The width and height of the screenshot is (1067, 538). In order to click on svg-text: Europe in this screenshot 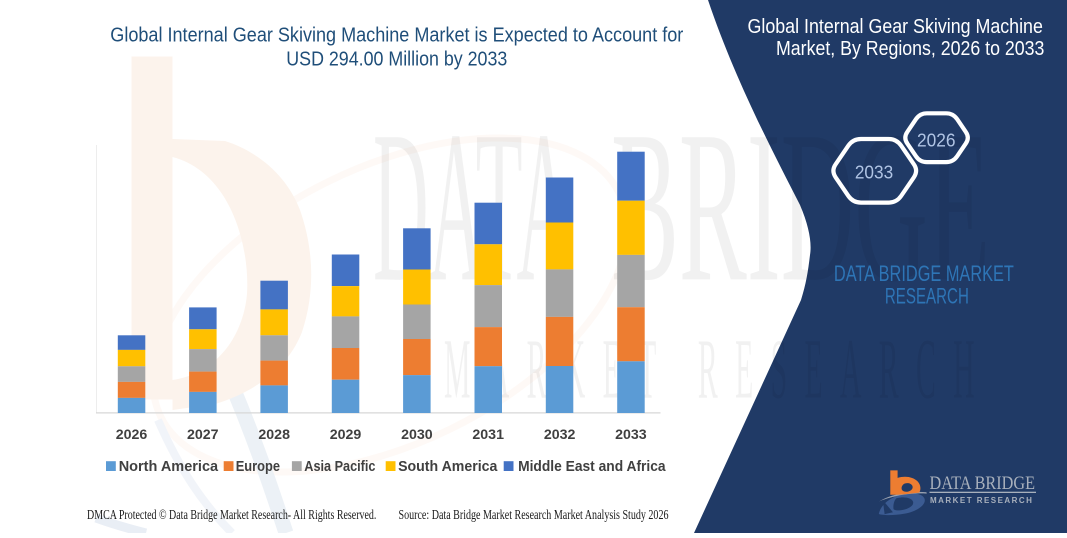, I will do `click(258, 467)`.